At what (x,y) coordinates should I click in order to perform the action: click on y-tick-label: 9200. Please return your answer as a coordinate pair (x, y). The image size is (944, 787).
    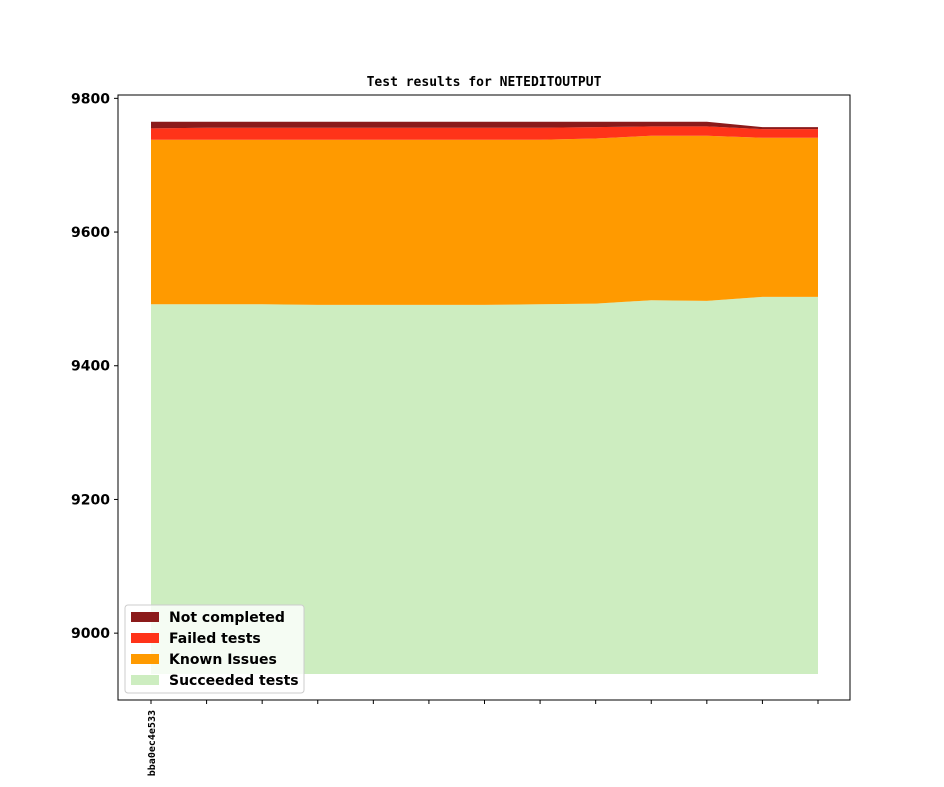
    Looking at the image, I should click on (90, 500).